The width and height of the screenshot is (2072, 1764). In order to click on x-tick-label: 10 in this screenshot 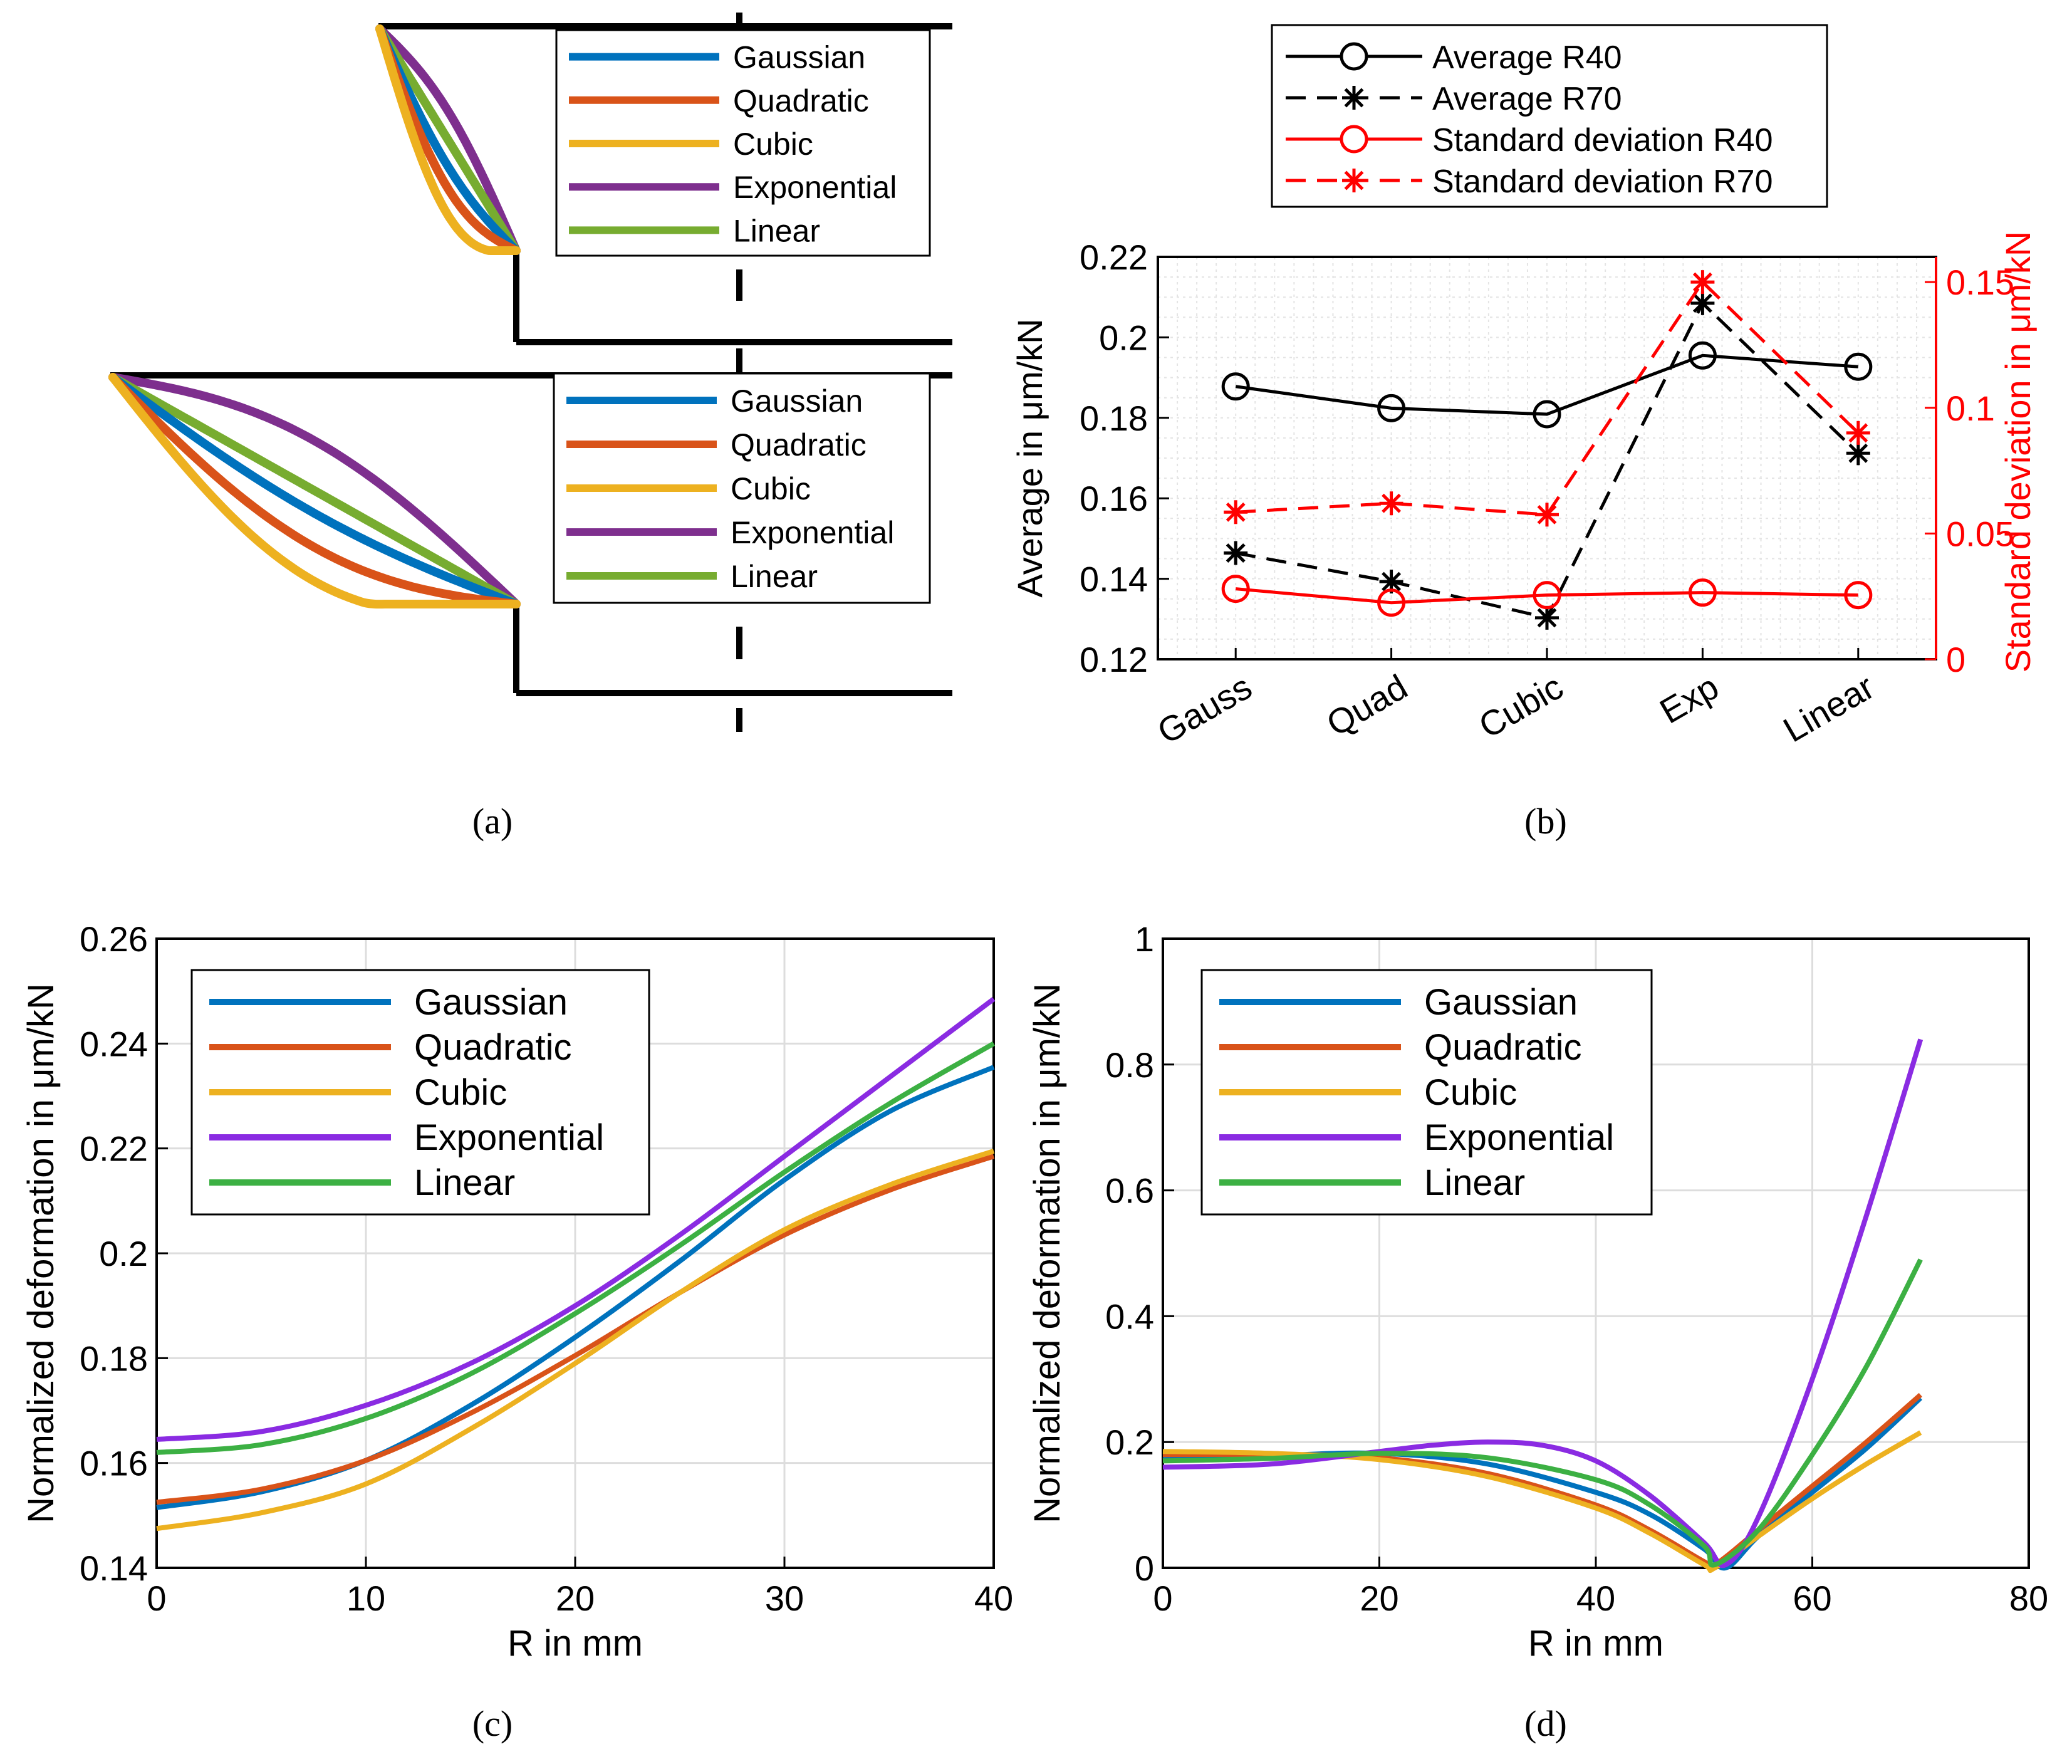, I will do `click(365, 1598)`.